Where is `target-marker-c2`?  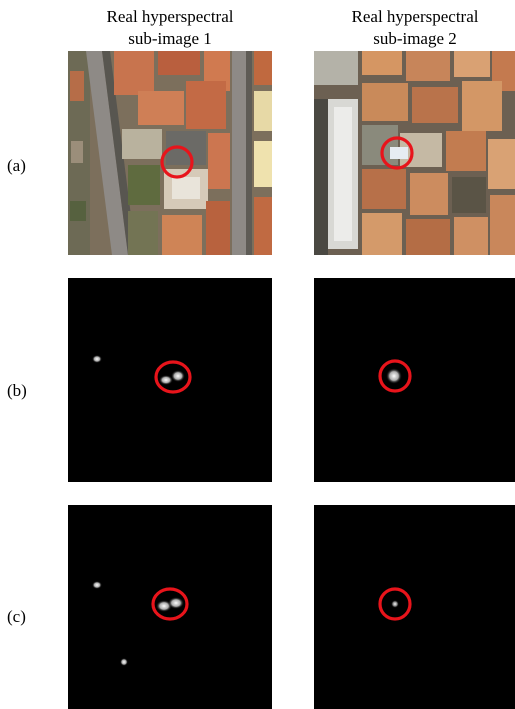 target-marker-c2 is located at coordinates (395, 604).